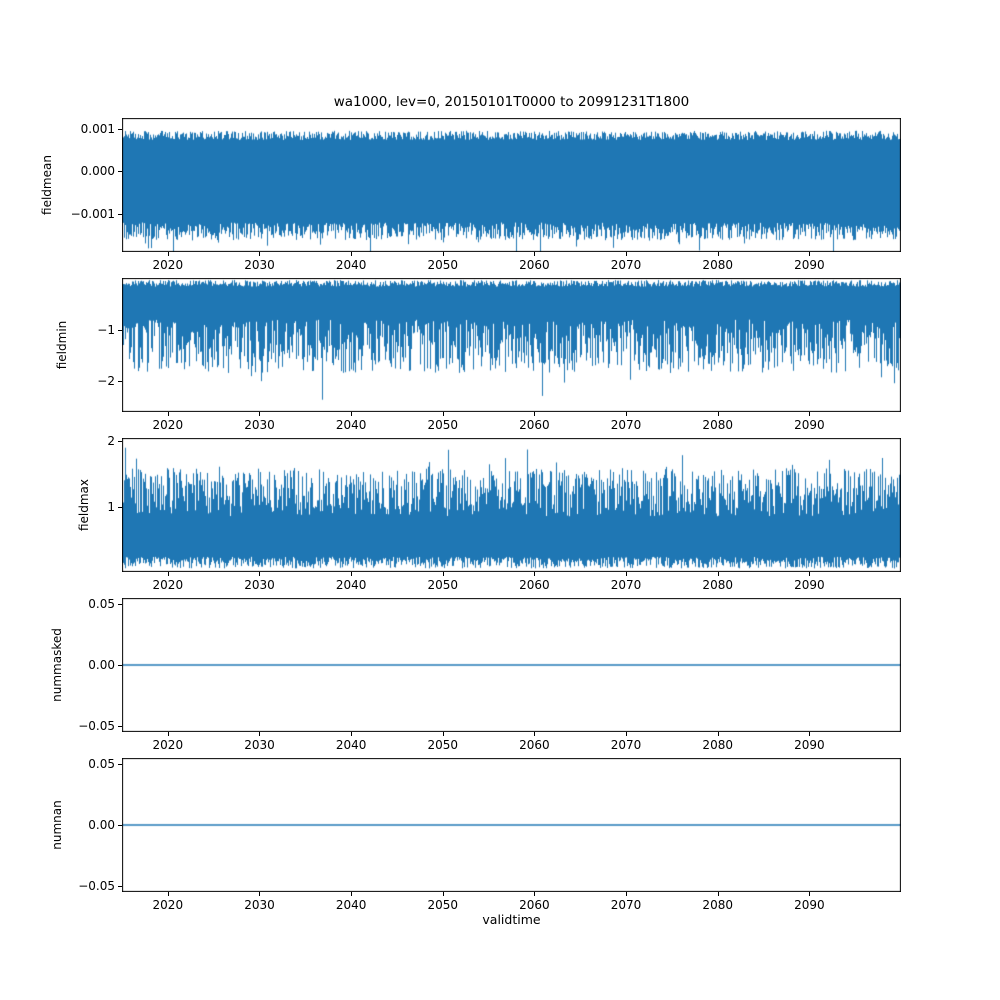 The width and height of the screenshot is (1000, 1000). I want to click on y-tick-label: −0.05, so click(96, 885).